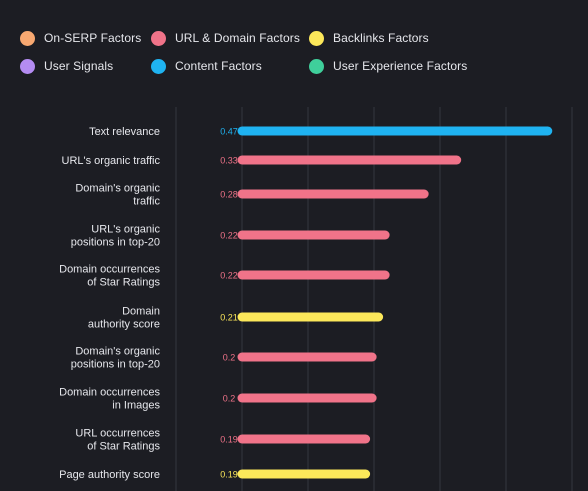 The height and width of the screenshot is (491, 588). What do you see at coordinates (116, 358) in the screenshot?
I see `category-label: Domain's organic positions in top-20` at bounding box center [116, 358].